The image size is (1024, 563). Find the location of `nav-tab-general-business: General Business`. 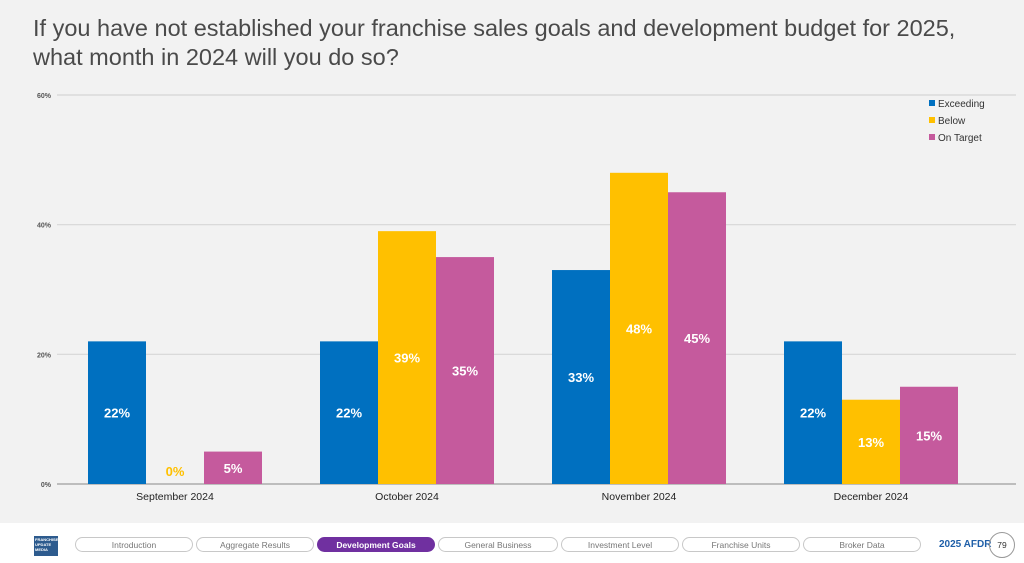

nav-tab-general-business: General Business is located at coordinates (498, 544).